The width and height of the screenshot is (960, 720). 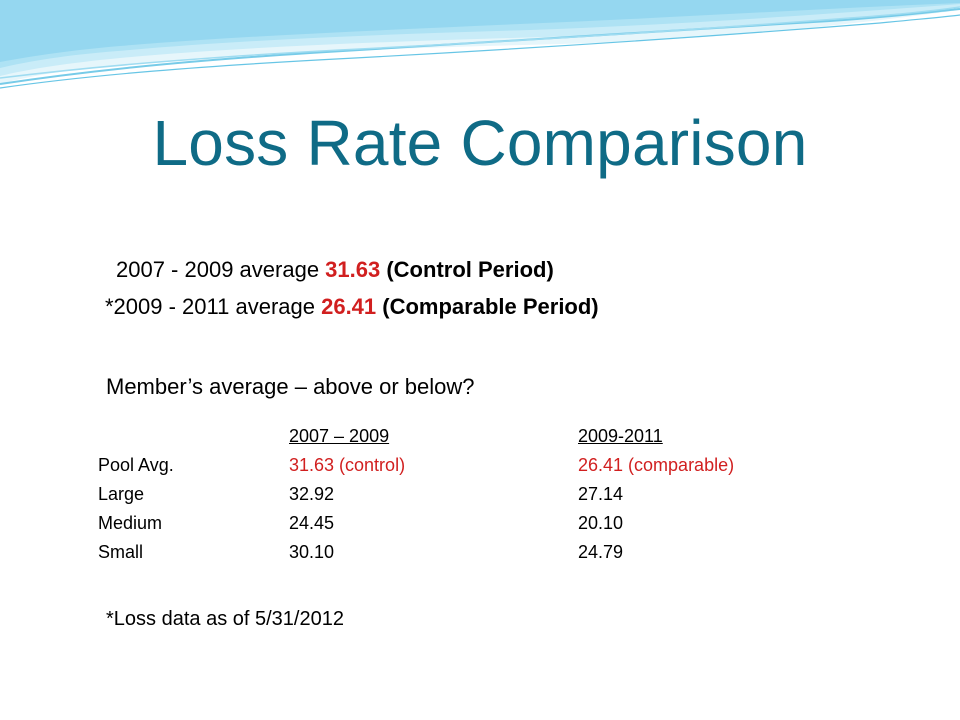 What do you see at coordinates (136, 465) in the screenshot?
I see `table-row-label: Pool Avg.` at bounding box center [136, 465].